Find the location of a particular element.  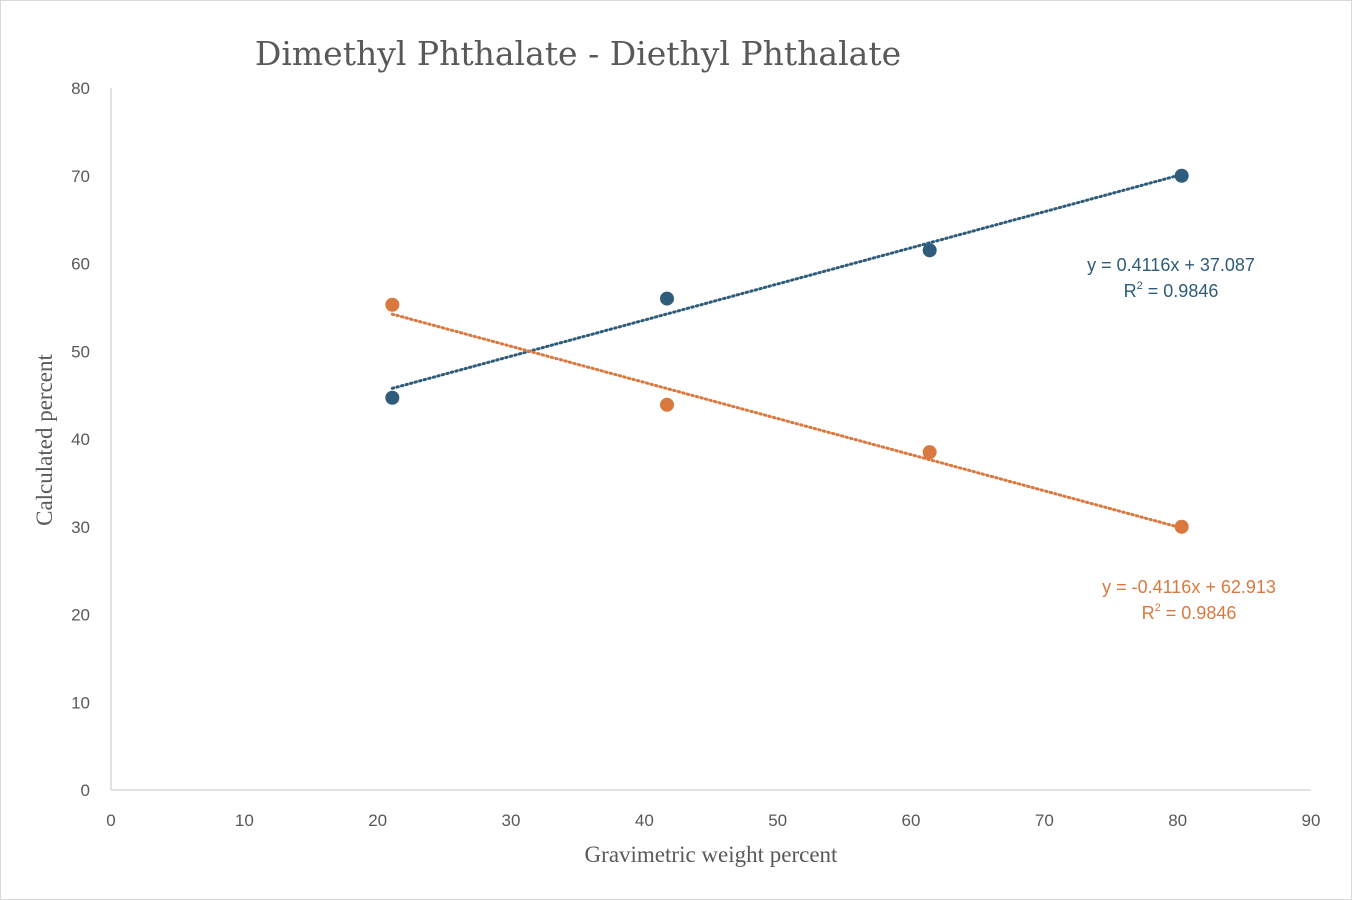

x-tick-label: 0 is located at coordinates (110, 820).